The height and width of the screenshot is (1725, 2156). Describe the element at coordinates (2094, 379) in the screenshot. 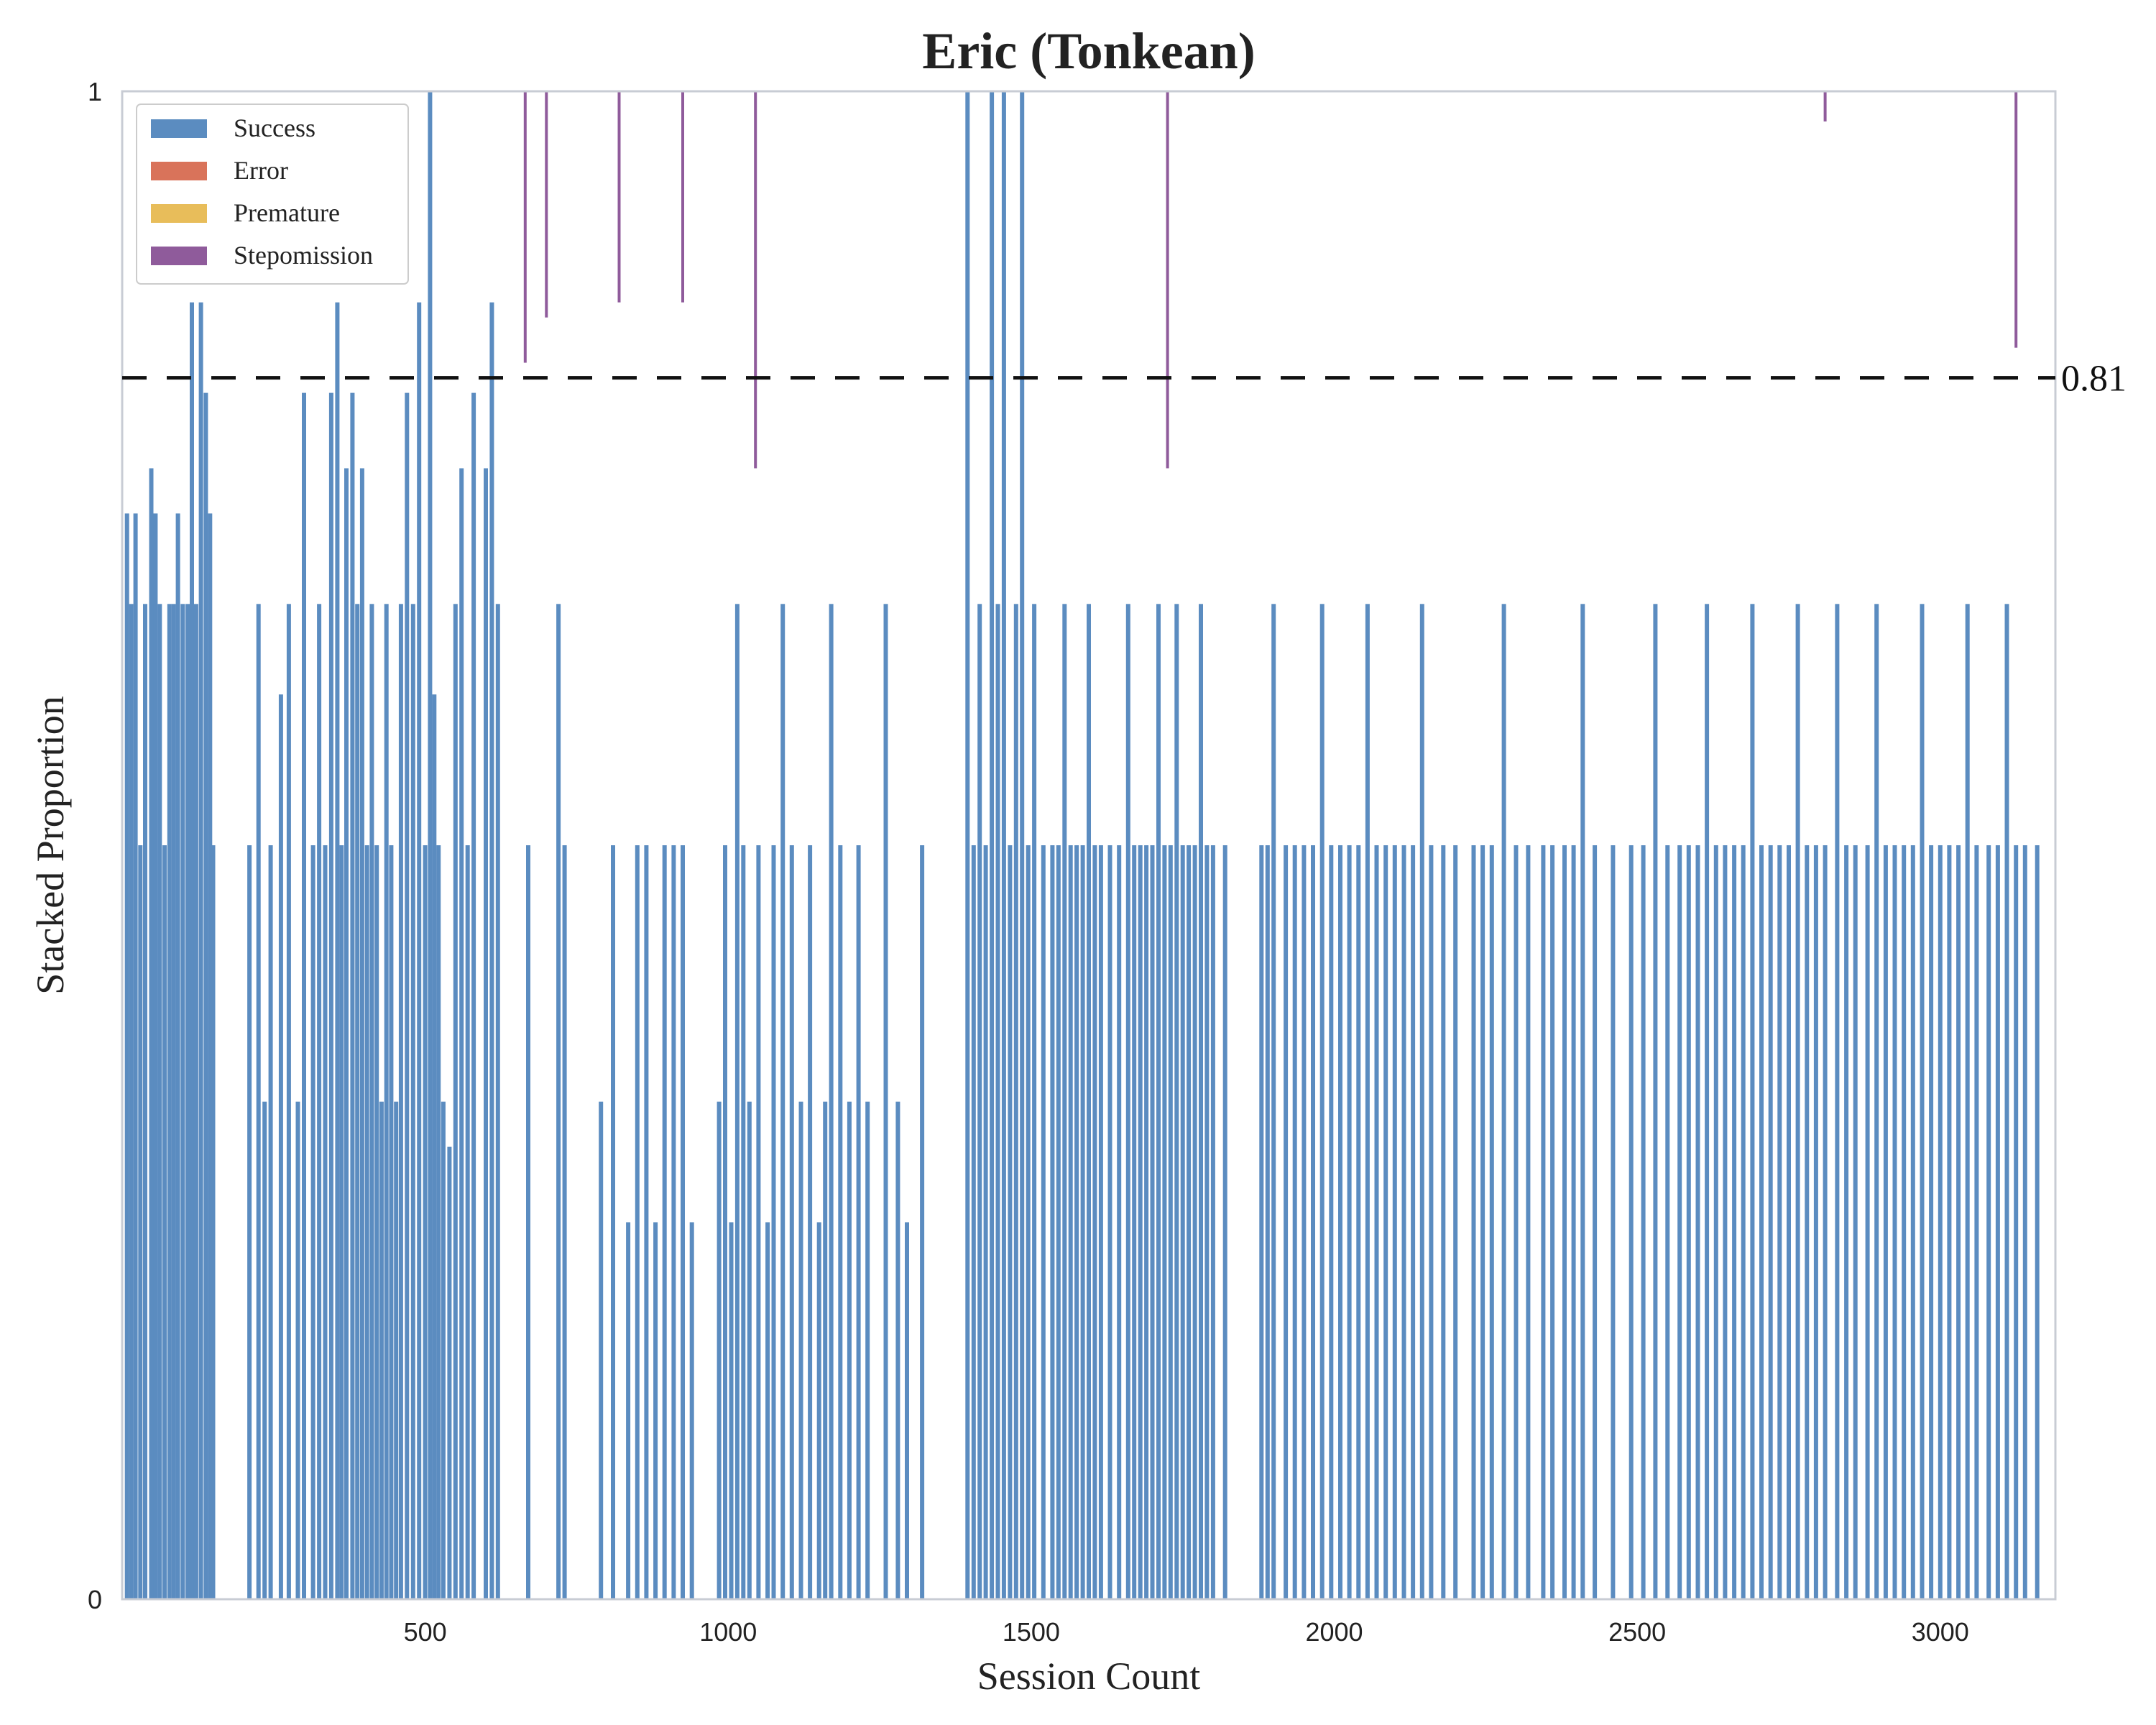

I see `reference-line-label: 0.81` at that location.